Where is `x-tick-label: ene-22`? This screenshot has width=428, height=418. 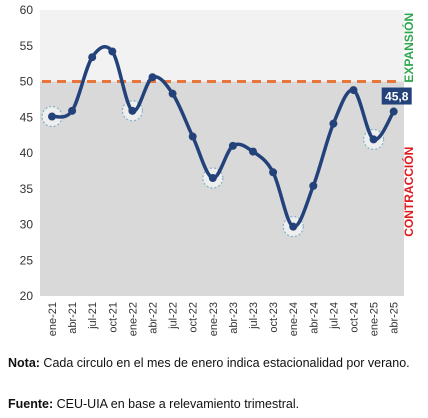
x-tick-label: ene-22 is located at coordinates (133, 319).